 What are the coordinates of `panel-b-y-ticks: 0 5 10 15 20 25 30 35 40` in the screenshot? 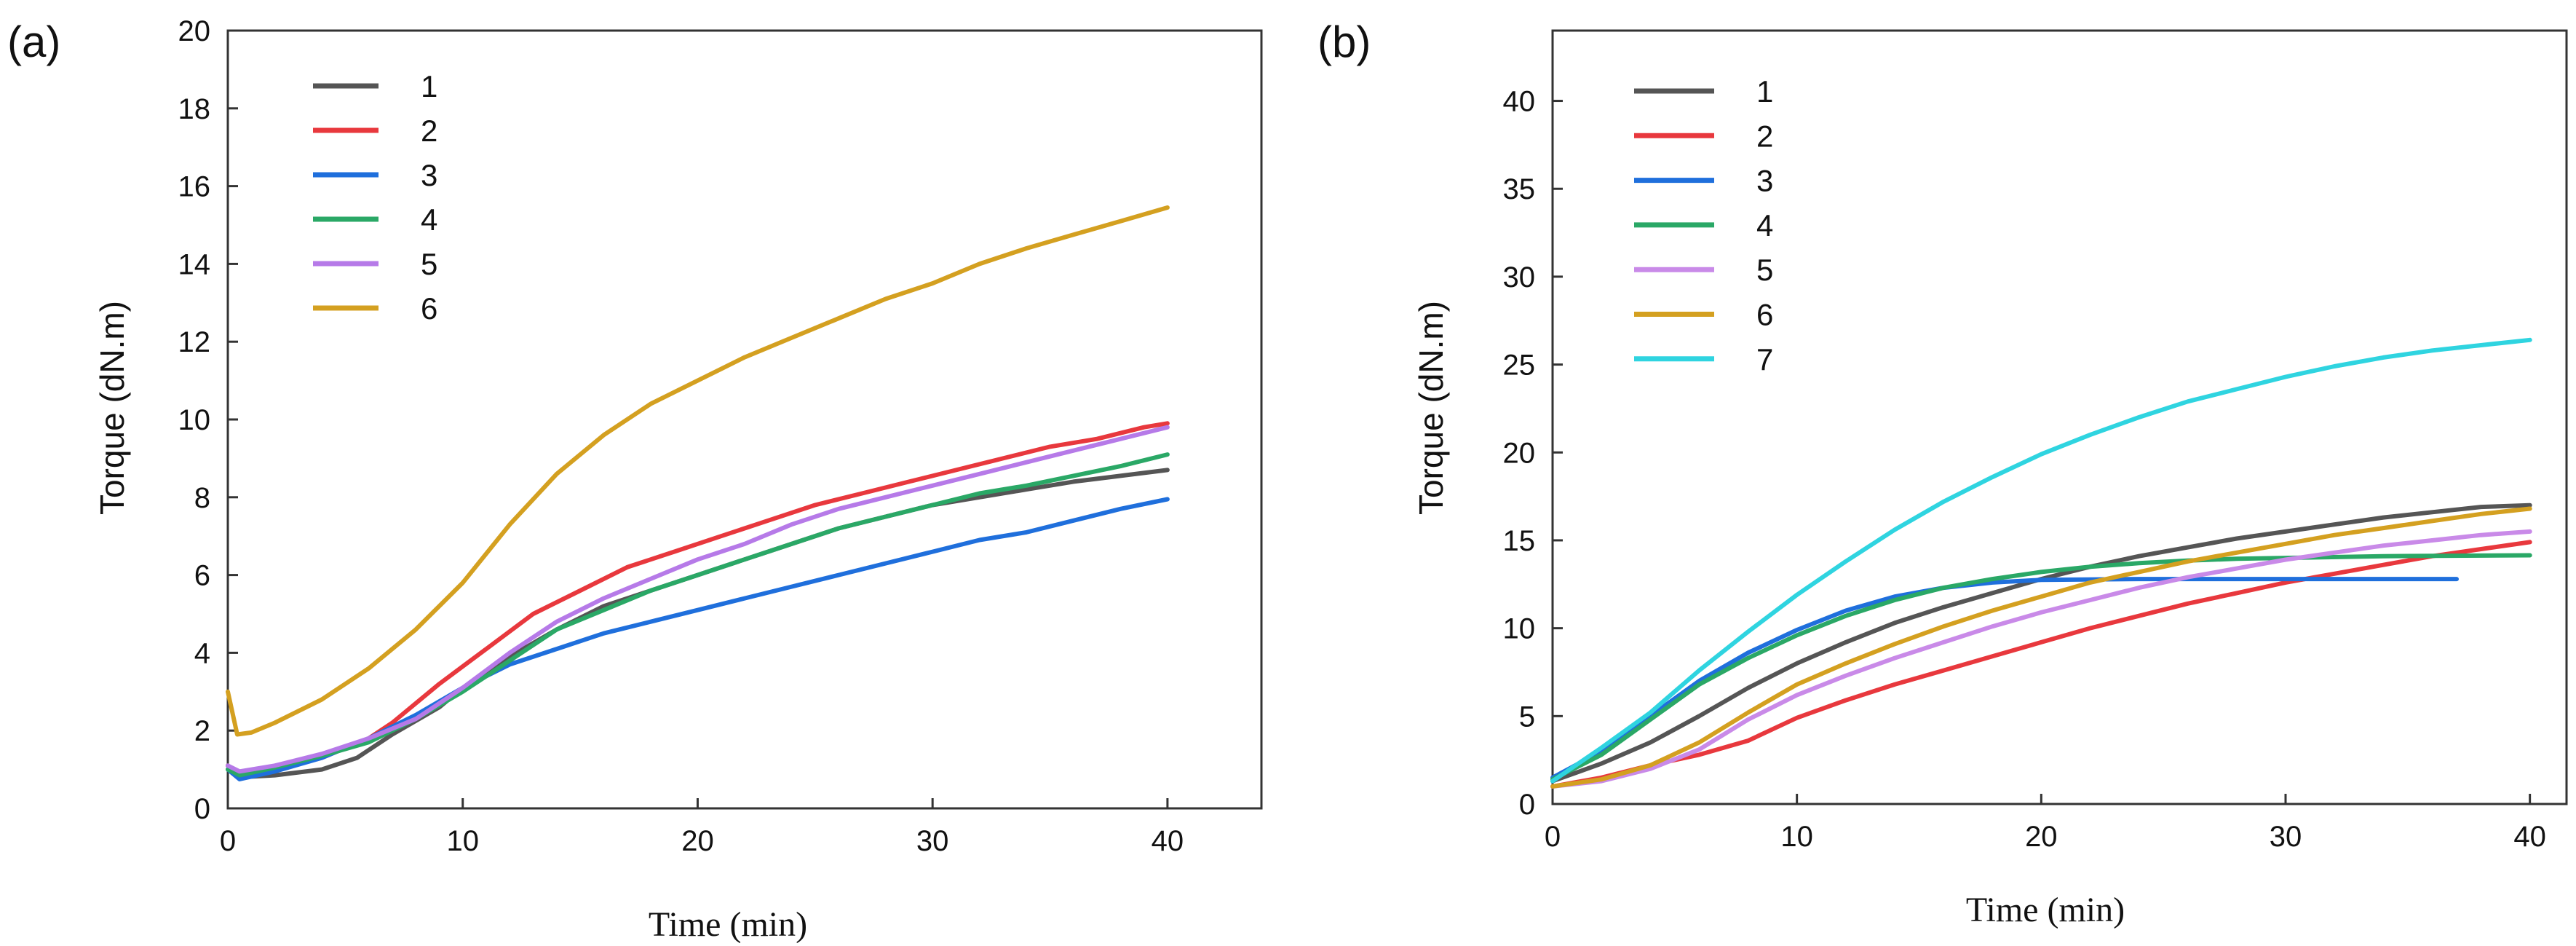 It's located at (1533, 453).